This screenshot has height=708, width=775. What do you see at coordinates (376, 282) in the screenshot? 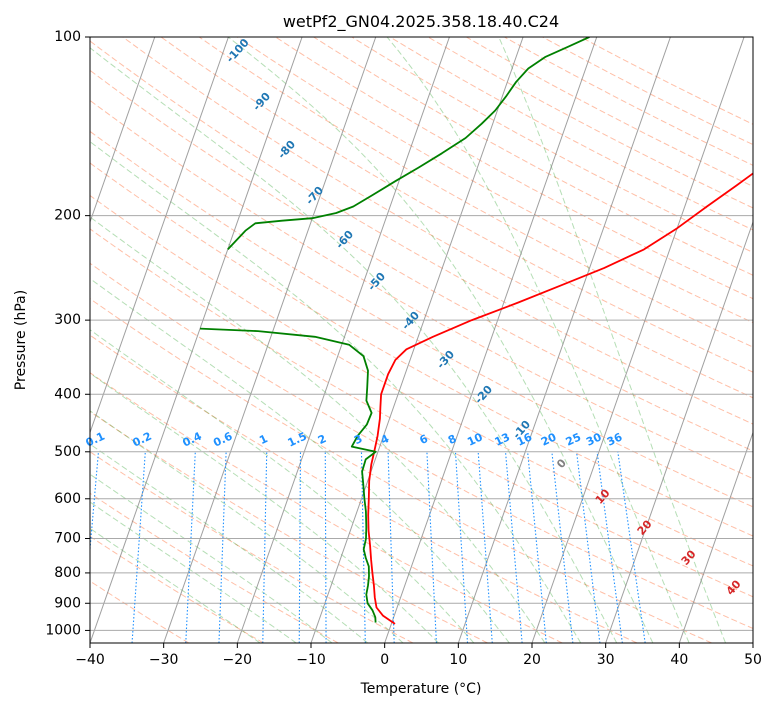
I see `isotherm-label: -50` at bounding box center [376, 282].